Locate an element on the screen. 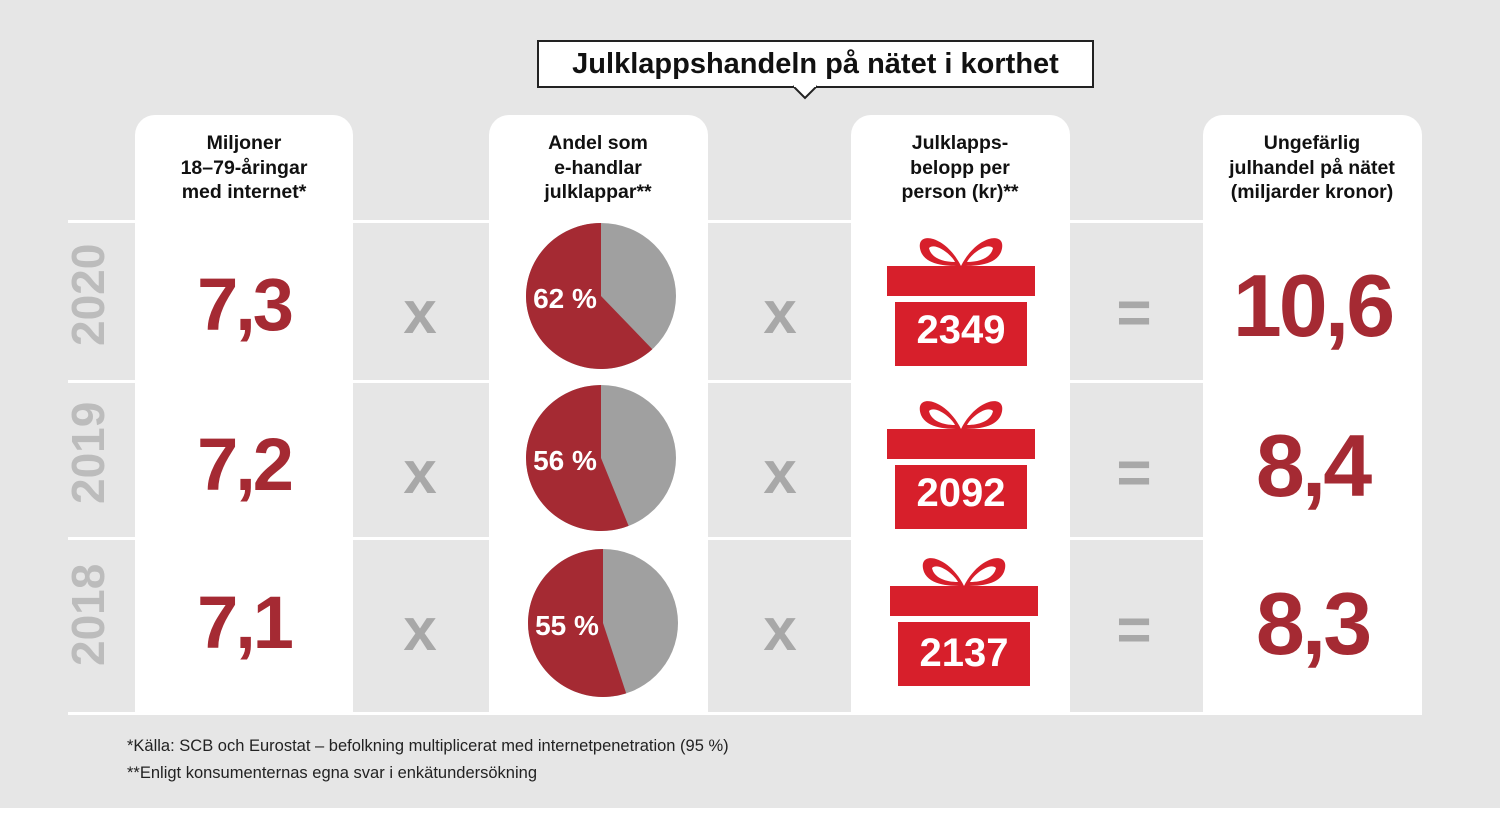  column-total is located at coordinates (1312, 415).